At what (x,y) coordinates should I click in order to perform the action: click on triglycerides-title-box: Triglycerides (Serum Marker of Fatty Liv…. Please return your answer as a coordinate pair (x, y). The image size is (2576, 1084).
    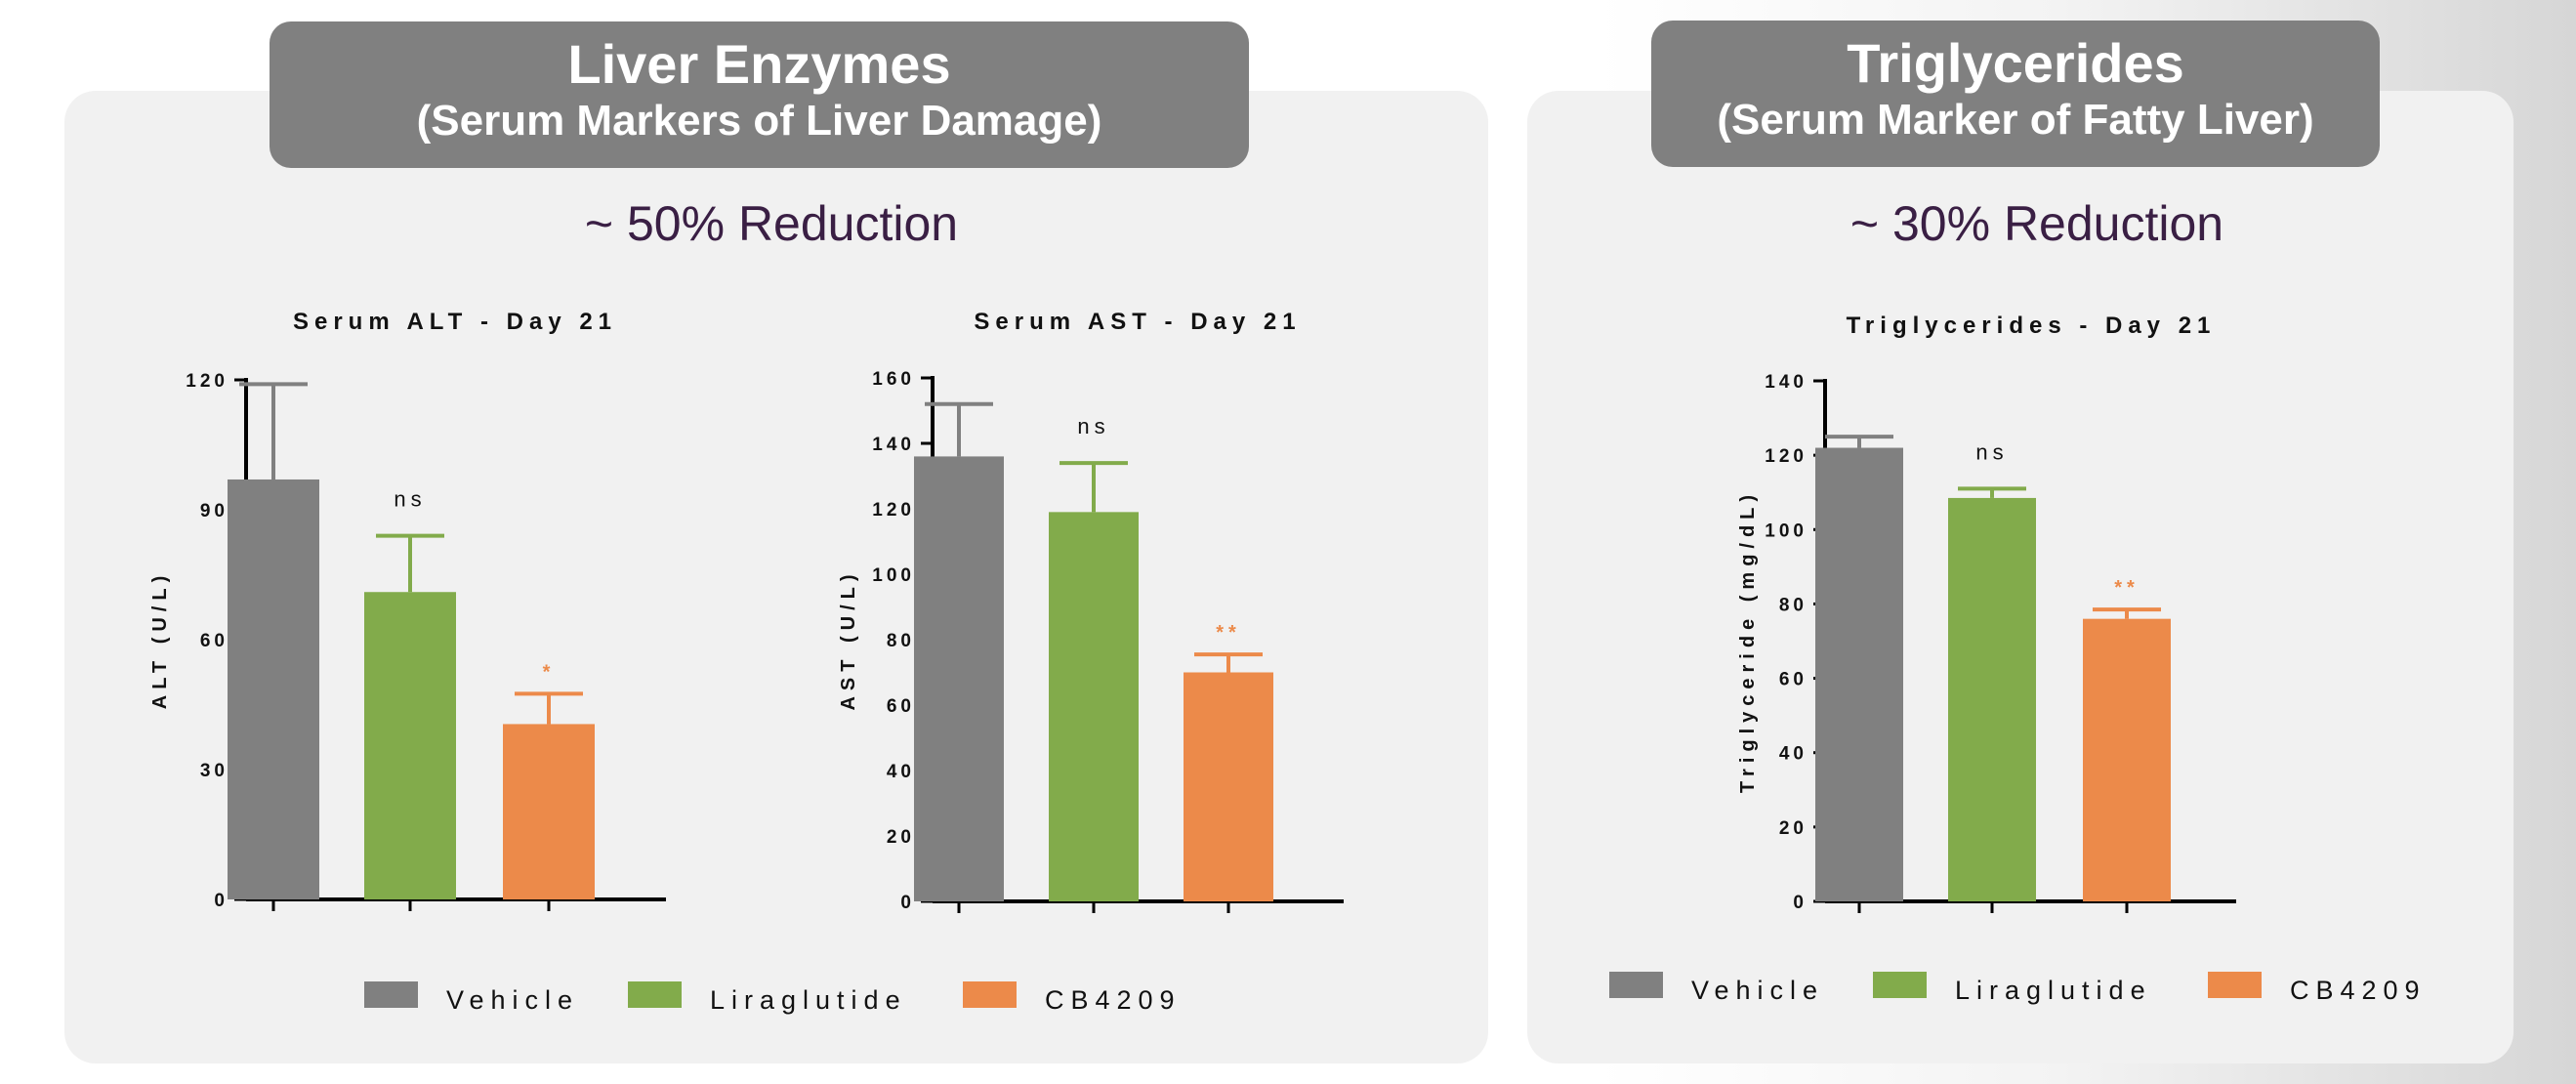
    Looking at the image, I should click on (2016, 94).